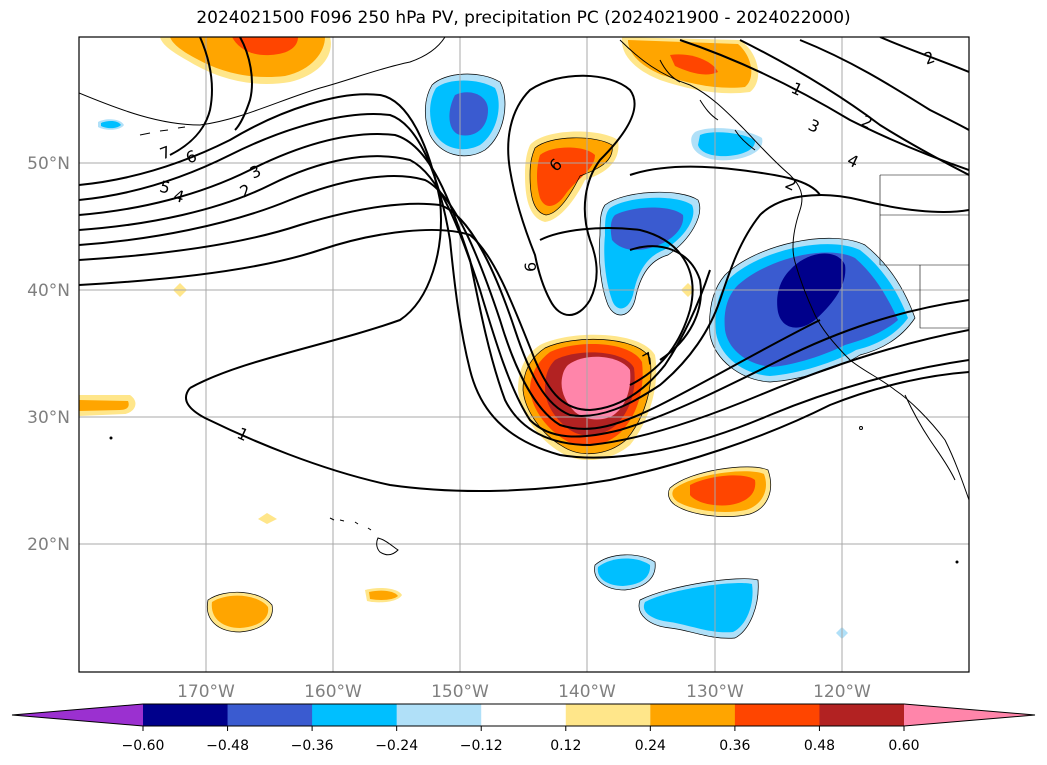  I want to click on colorbar-extend-min, so click(77, 715).